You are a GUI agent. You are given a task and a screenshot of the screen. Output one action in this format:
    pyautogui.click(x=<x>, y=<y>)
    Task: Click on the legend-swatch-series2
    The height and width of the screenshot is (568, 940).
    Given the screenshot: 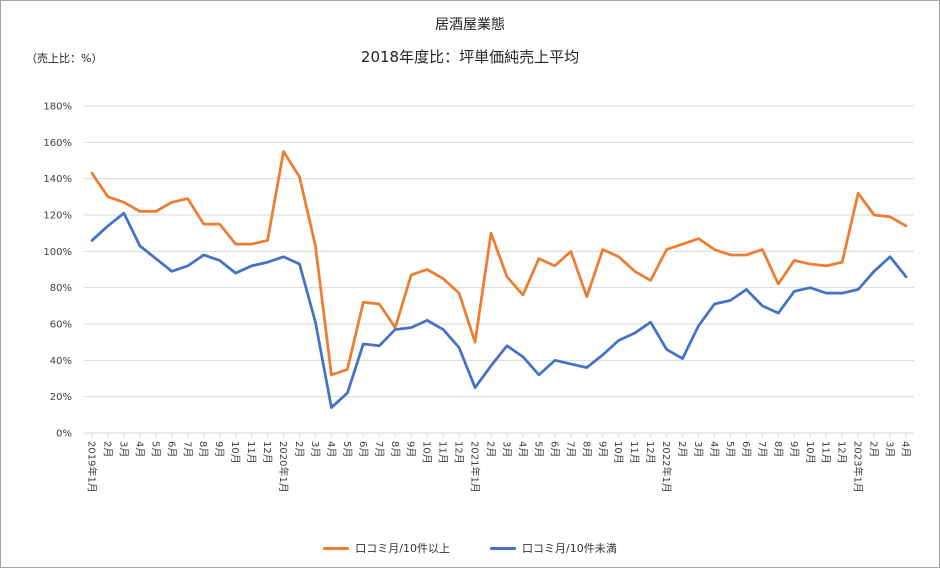 What is the action you would take?
    pyautogui.click(x=503, y=548)
    